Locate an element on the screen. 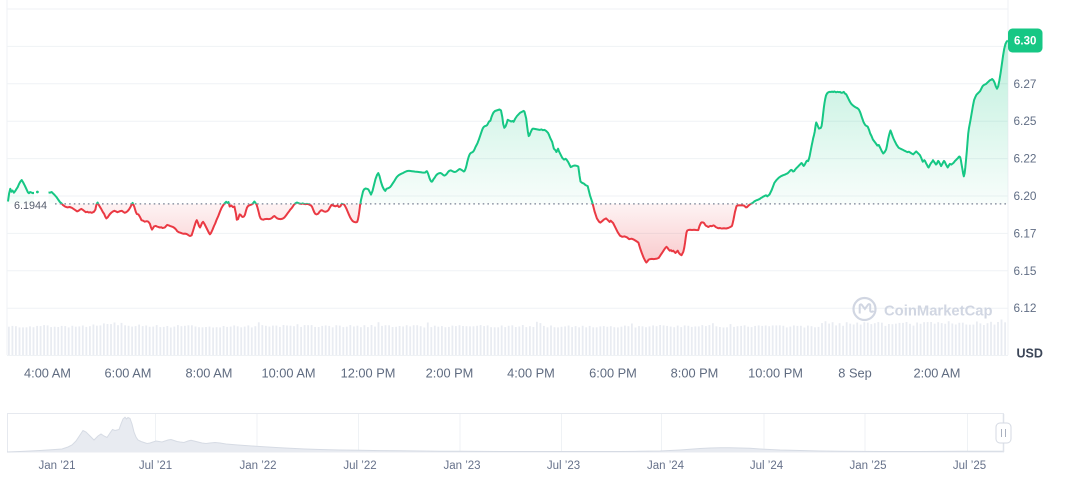 The height and width of the screenshot is (477, 1072). svg-text: 8:00 AM is located at coordinates (209, 373).